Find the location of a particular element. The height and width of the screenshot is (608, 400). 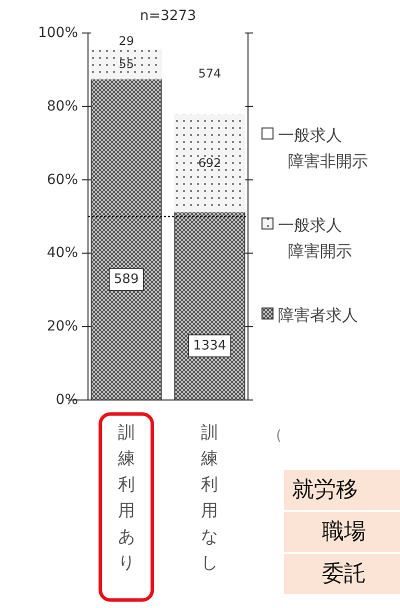

x-tick-label: 訓練利用なし is located at coordinates (209, 498).